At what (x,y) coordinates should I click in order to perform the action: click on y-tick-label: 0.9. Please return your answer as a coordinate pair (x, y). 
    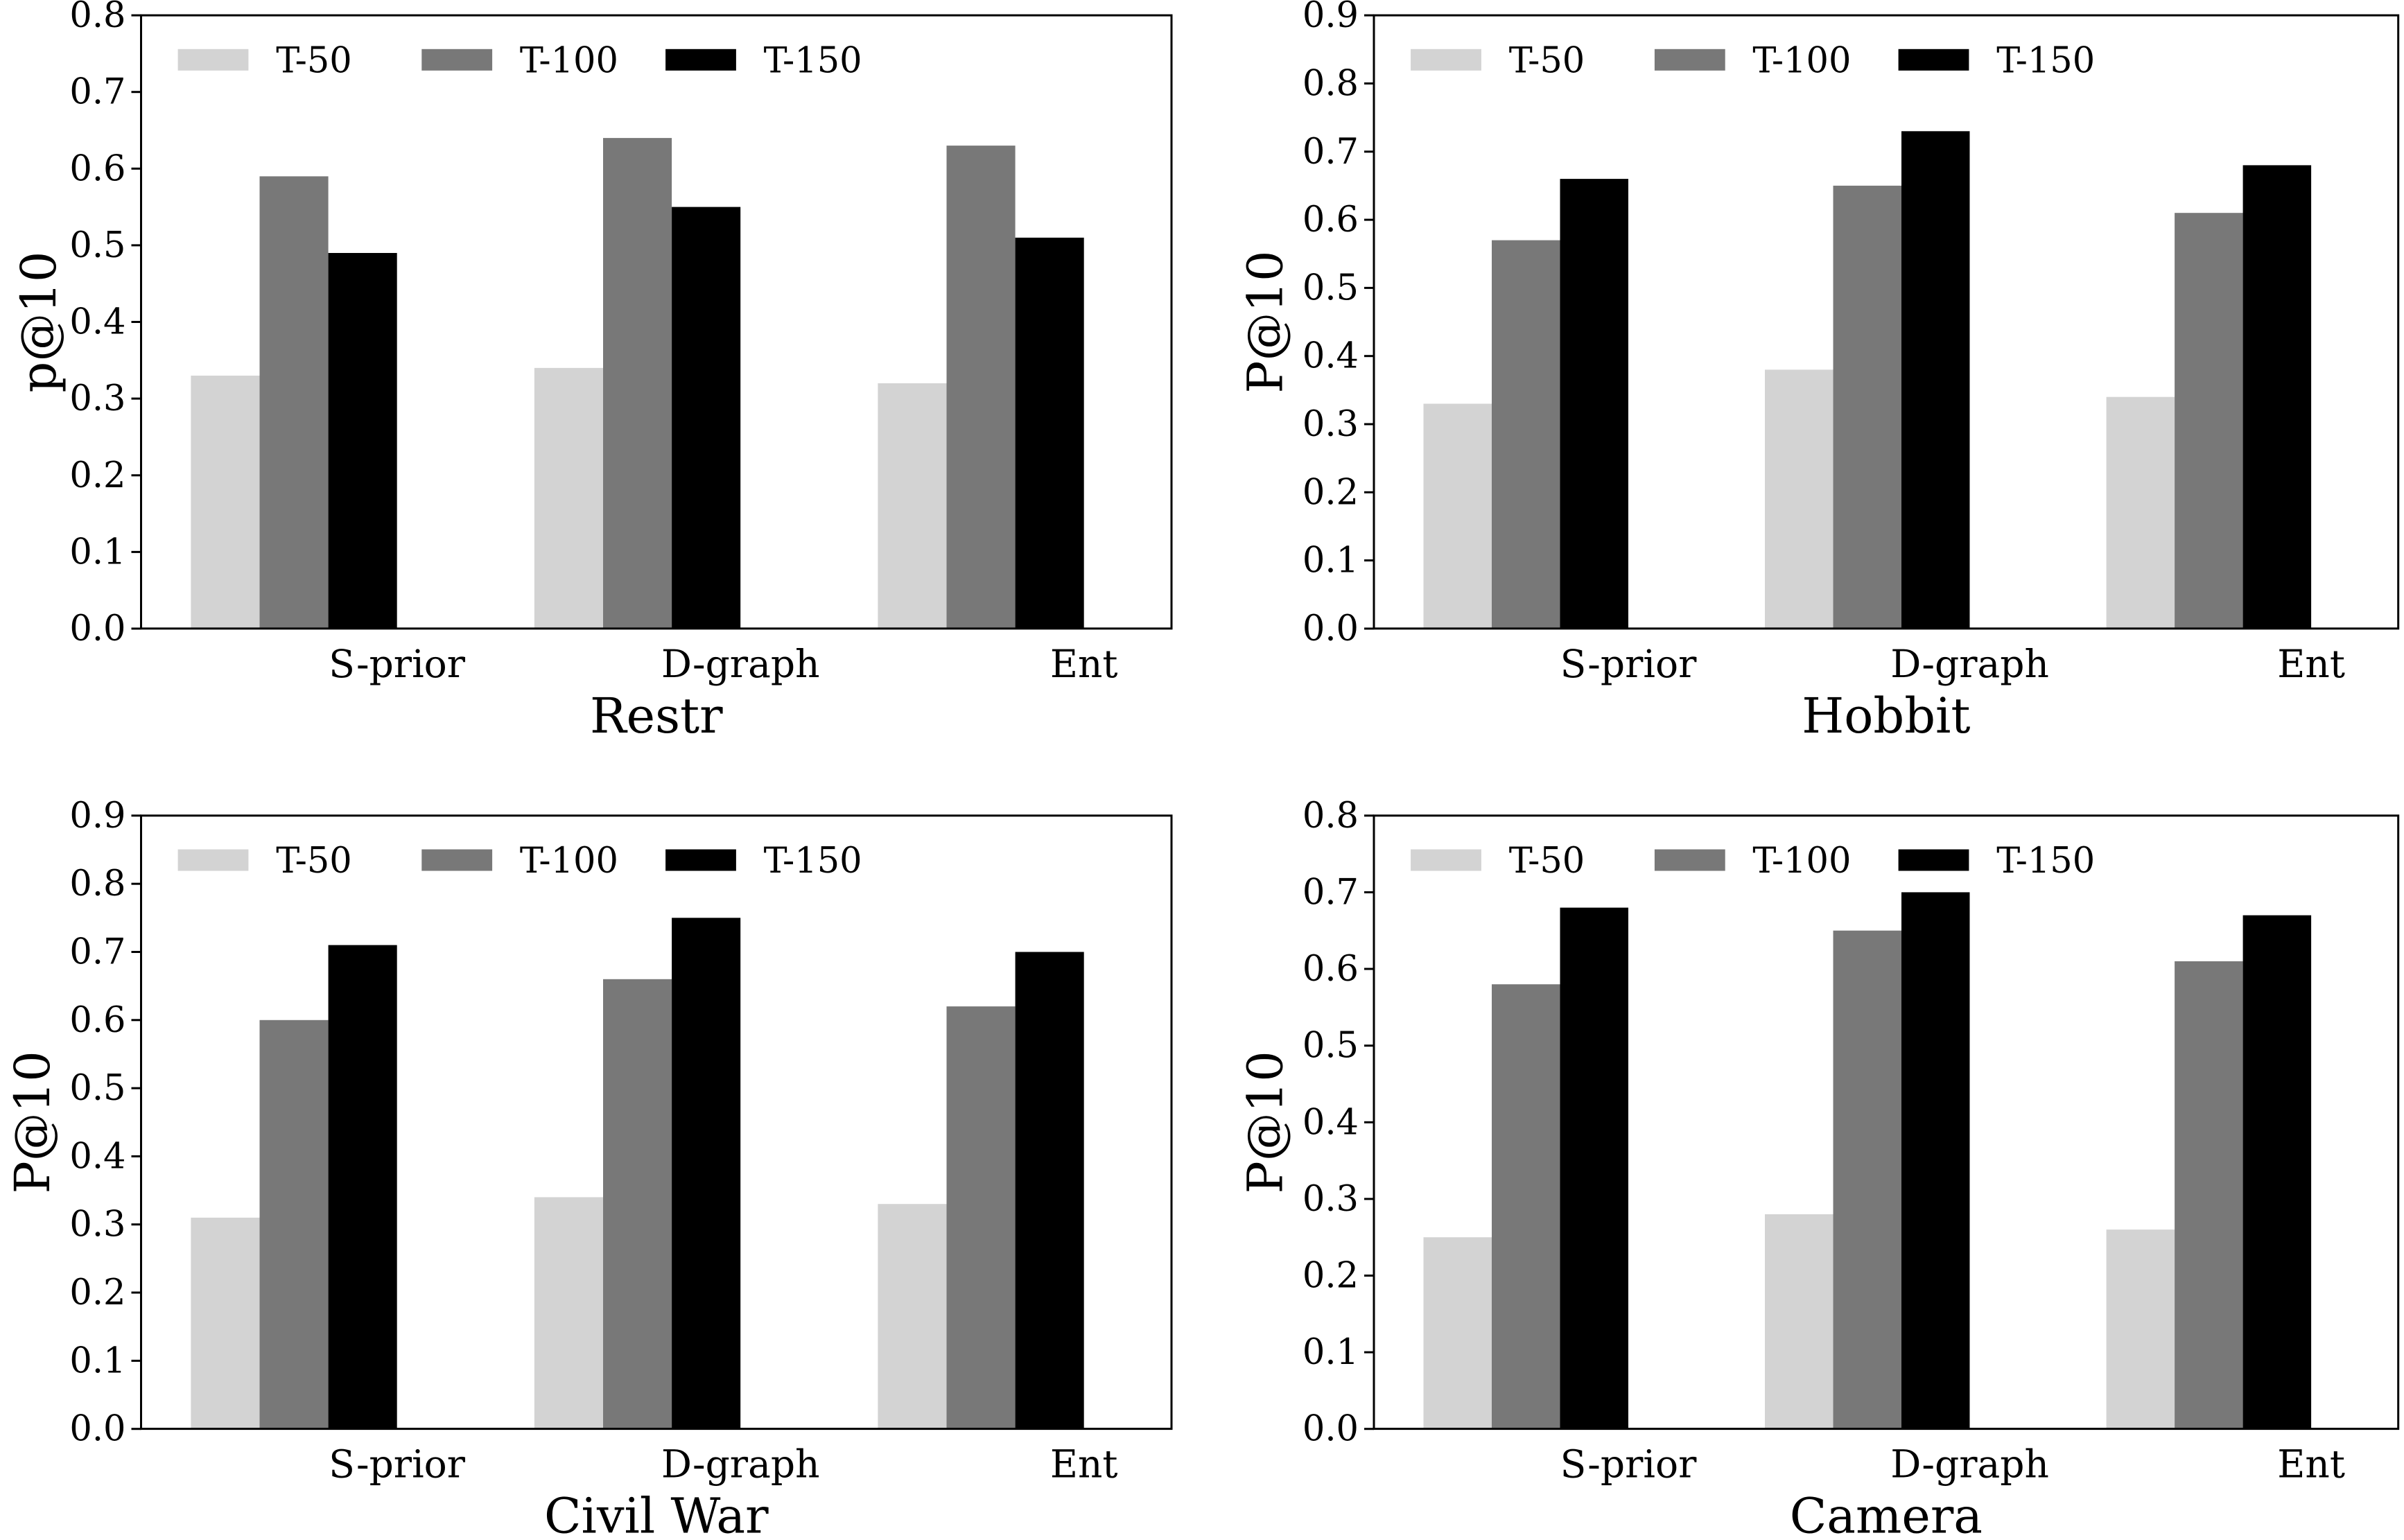
    Looking at the image, I should click on (97, 816).